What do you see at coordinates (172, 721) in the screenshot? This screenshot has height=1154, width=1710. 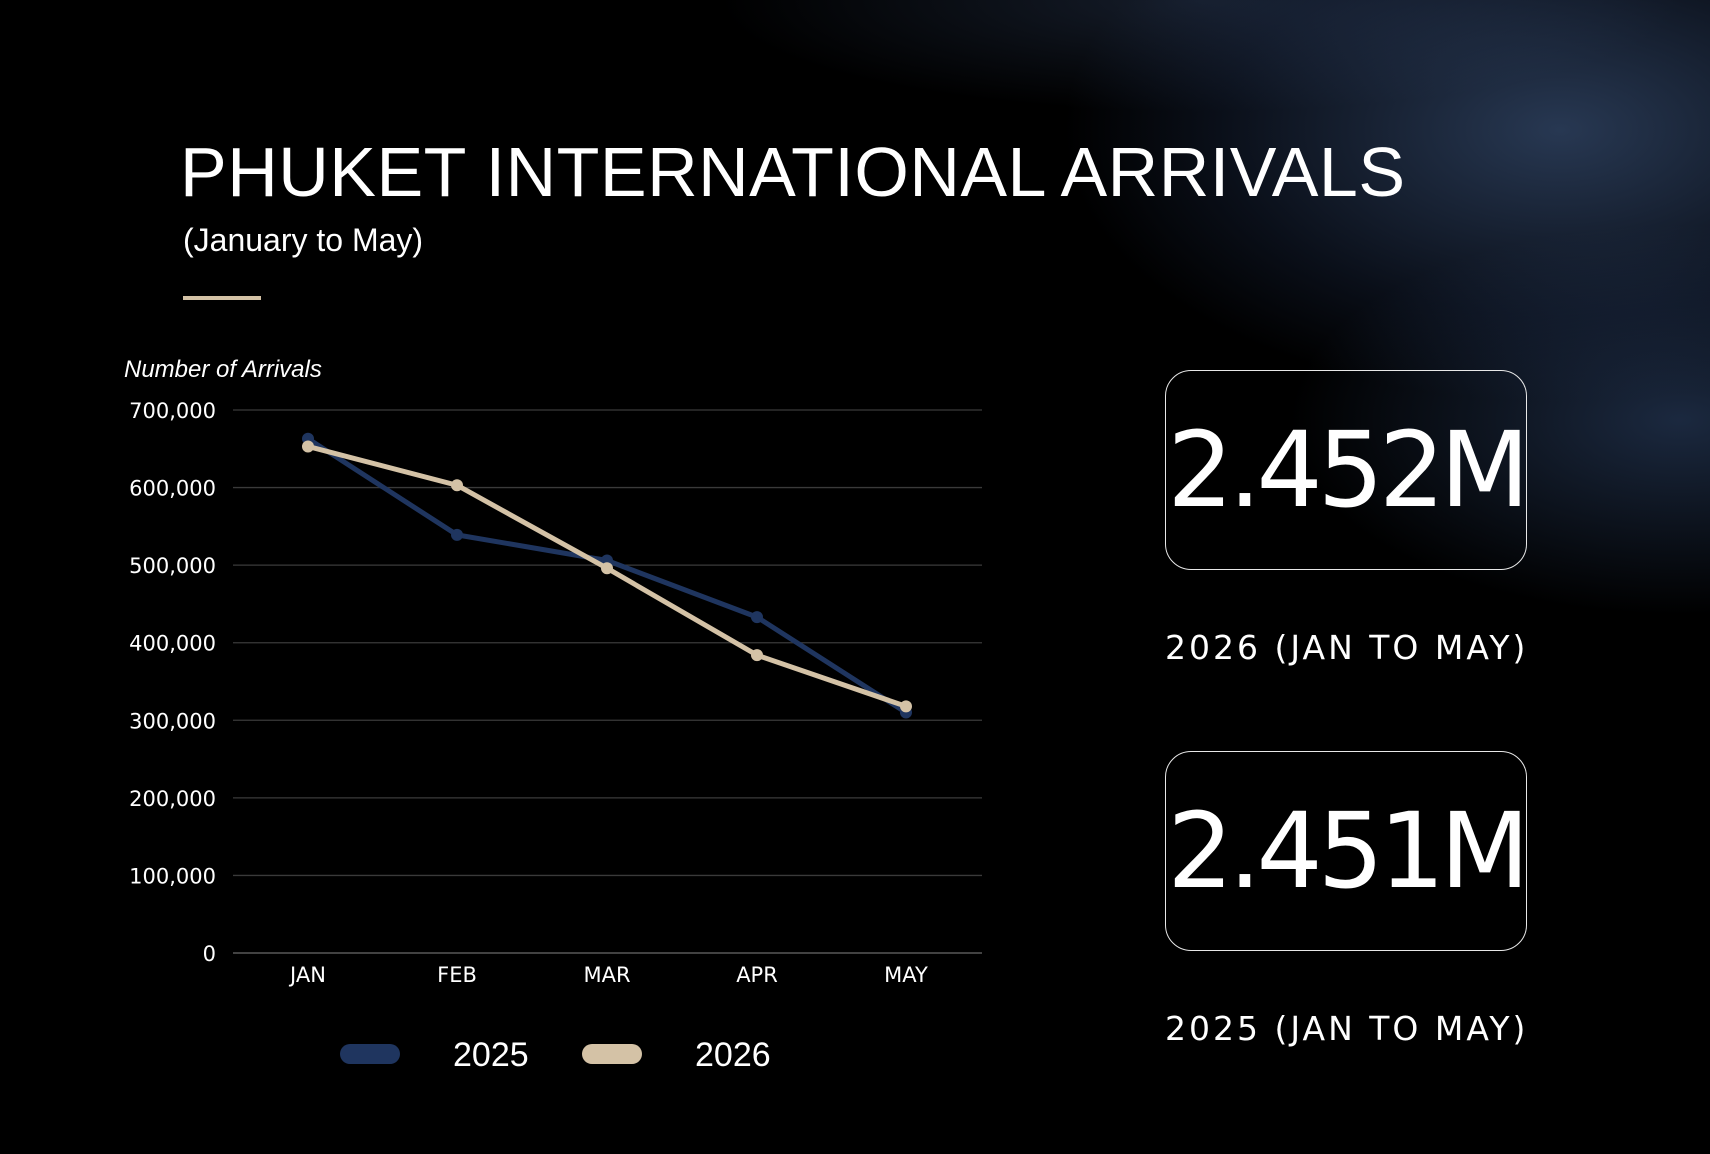 I see `y-tick-label: 300,000` at bounding box center [172, 721].